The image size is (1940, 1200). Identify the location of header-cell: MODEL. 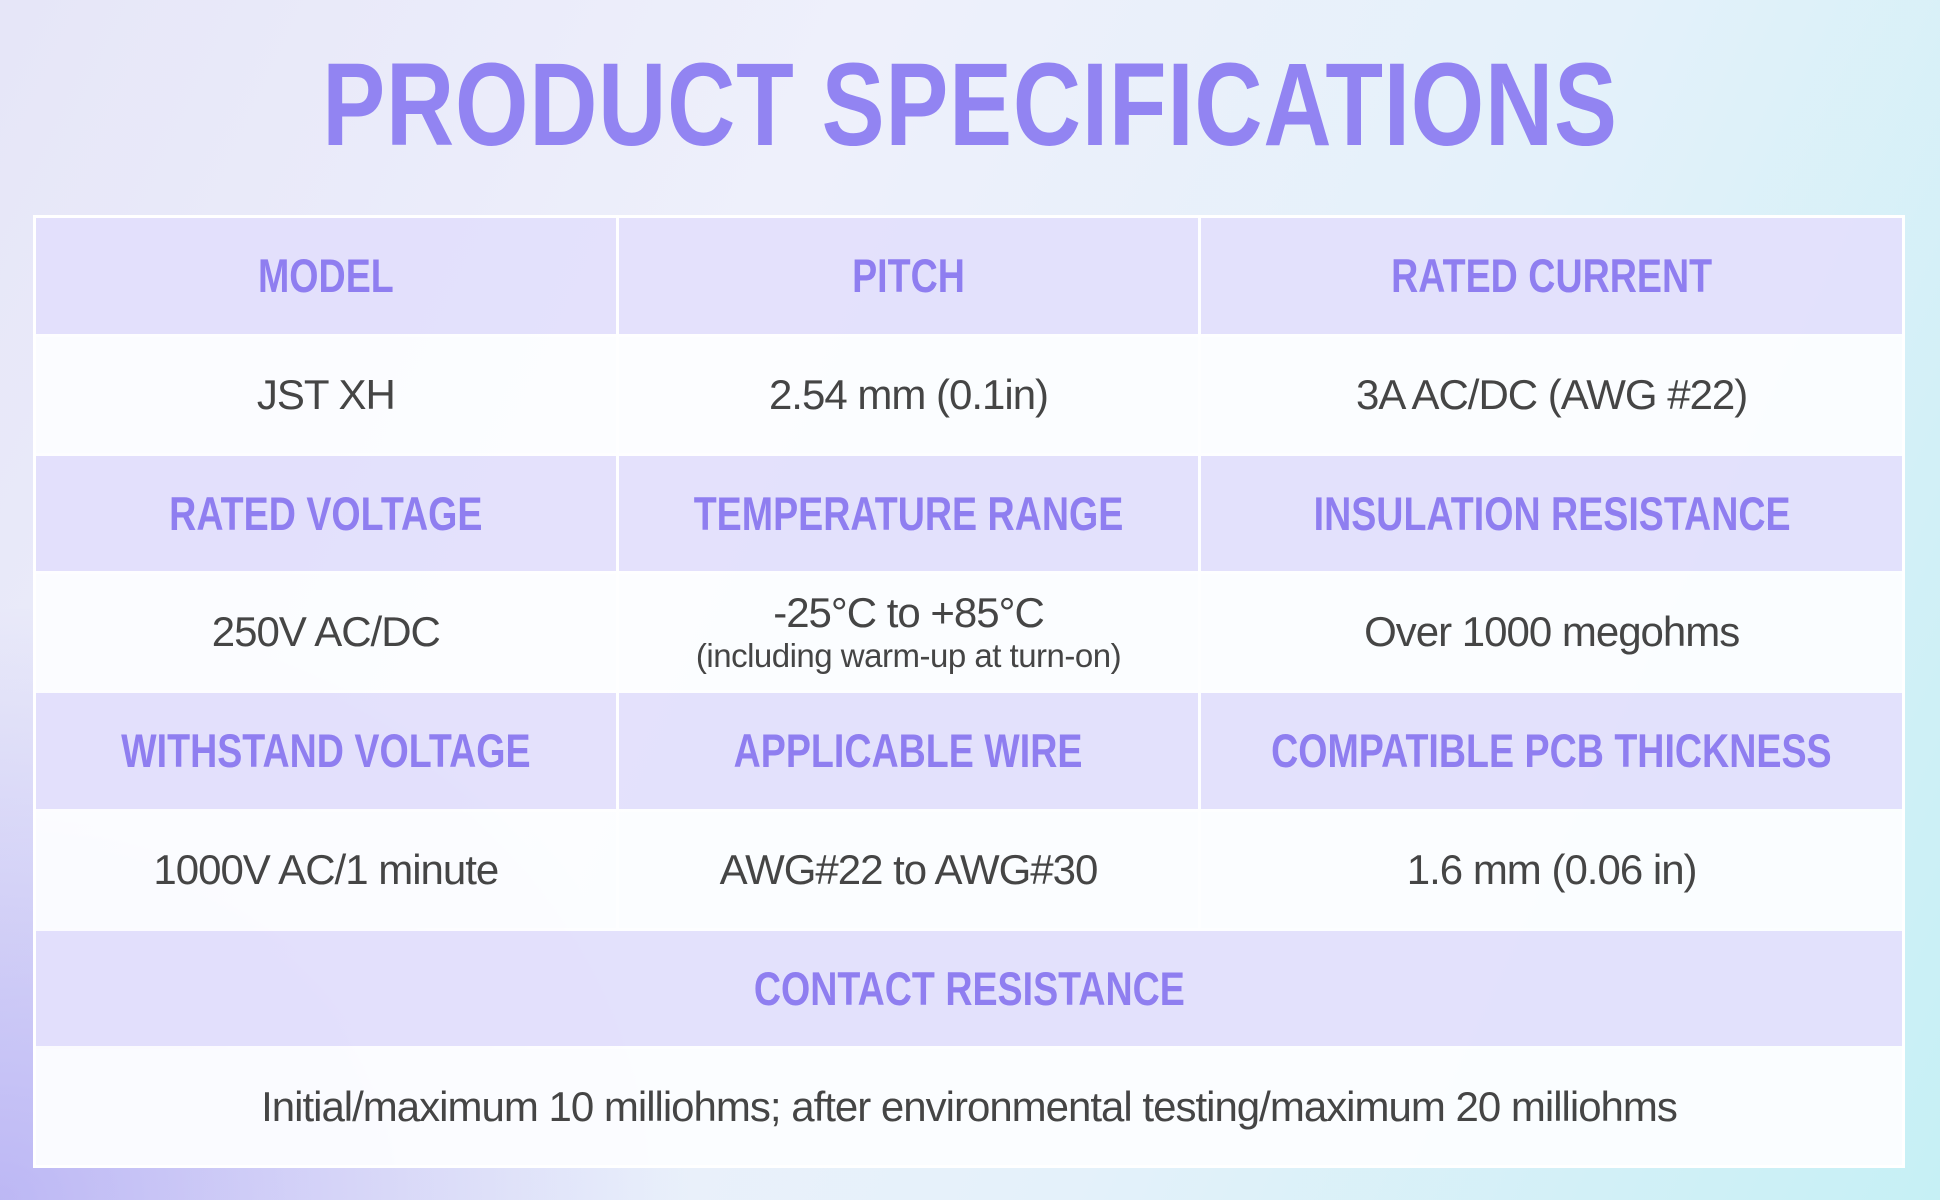
(326, 276).